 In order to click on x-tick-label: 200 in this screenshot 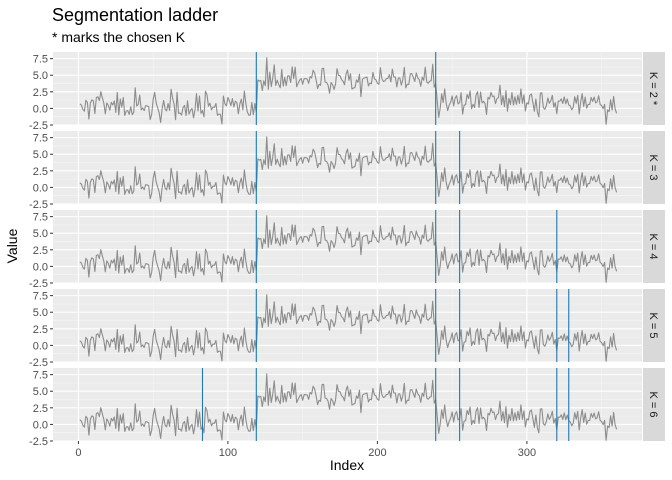, I will do `click(377, 453)`.